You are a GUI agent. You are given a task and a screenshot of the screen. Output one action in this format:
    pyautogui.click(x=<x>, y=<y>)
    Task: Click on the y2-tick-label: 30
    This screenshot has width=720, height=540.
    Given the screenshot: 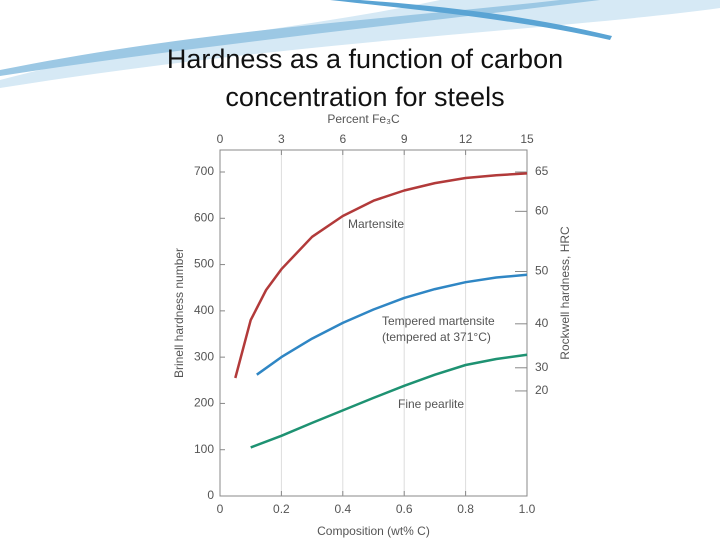 What is the action you would take?
    pyautogui.click(x=542, y=367)
    